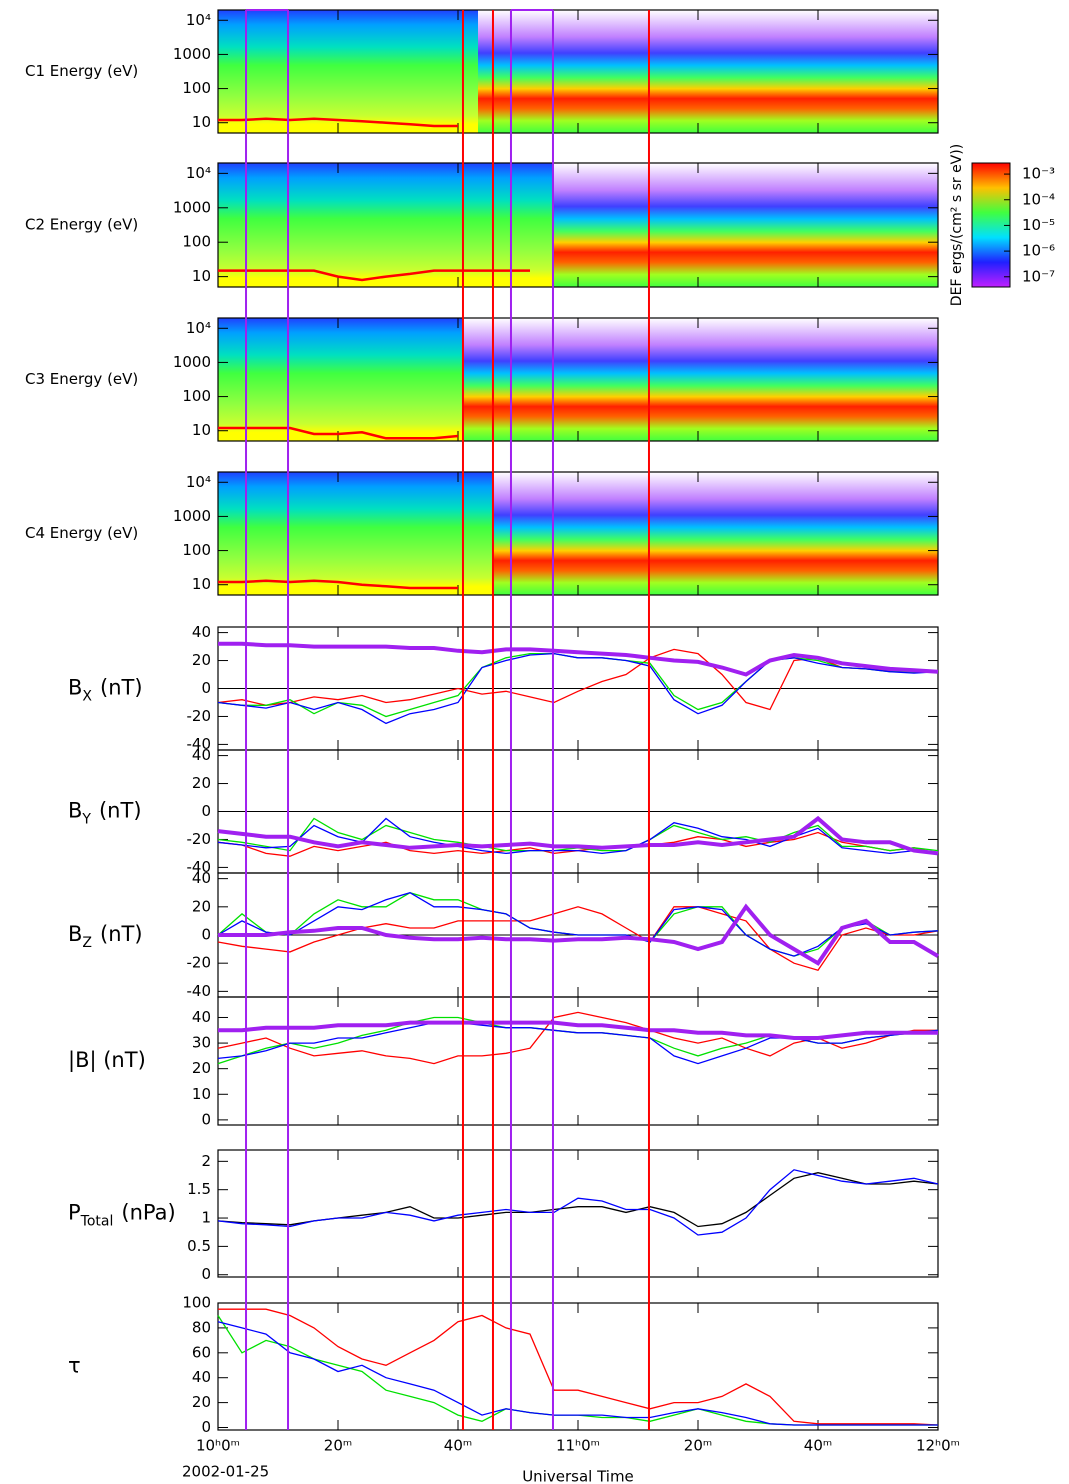 The width and height of the screenshot is (1069, 1484). I want to click on label-unit: (nPa), so click(148, 1213).